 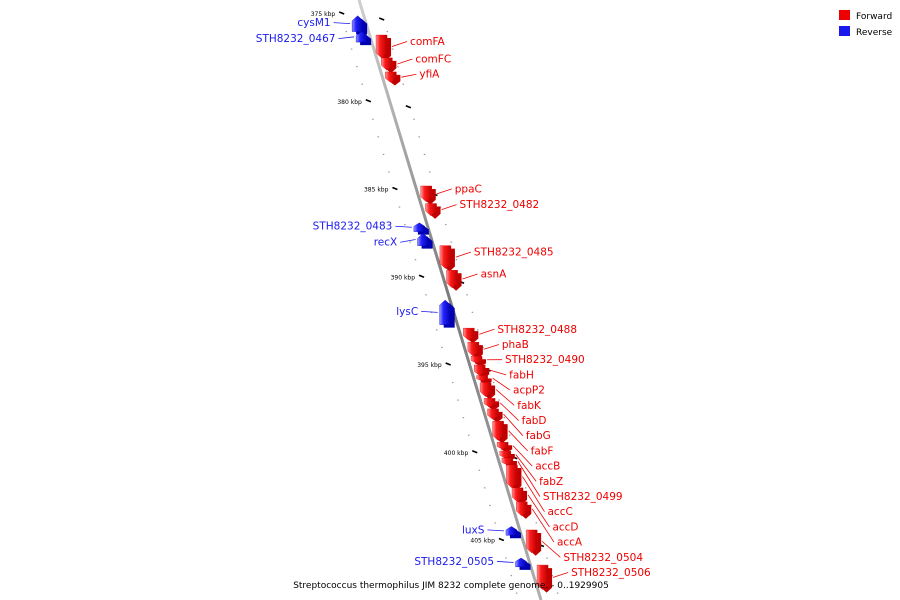 I want to click on gene-ppac, so click(x=428, y=195).